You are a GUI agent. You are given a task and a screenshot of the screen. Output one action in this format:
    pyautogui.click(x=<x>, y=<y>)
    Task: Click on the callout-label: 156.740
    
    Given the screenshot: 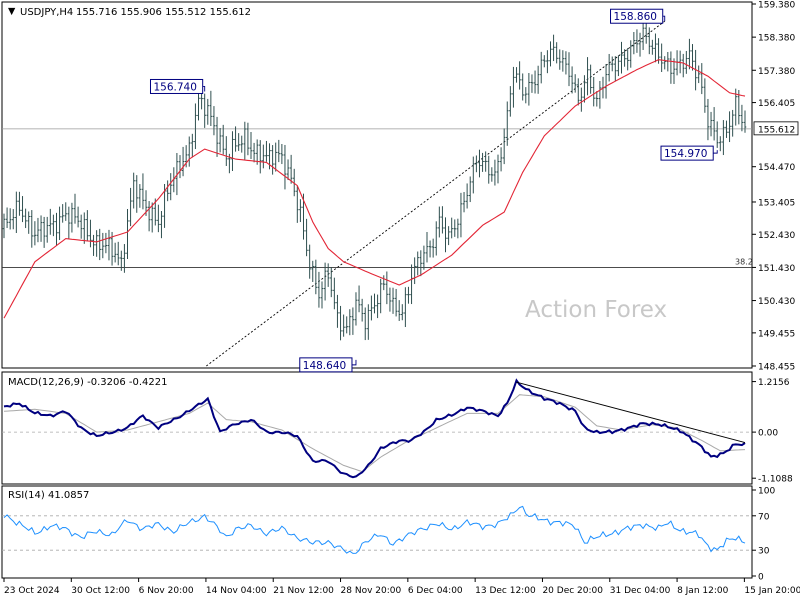 What is the action you would take?
    pyautogui.click(x=174, y=87)
    